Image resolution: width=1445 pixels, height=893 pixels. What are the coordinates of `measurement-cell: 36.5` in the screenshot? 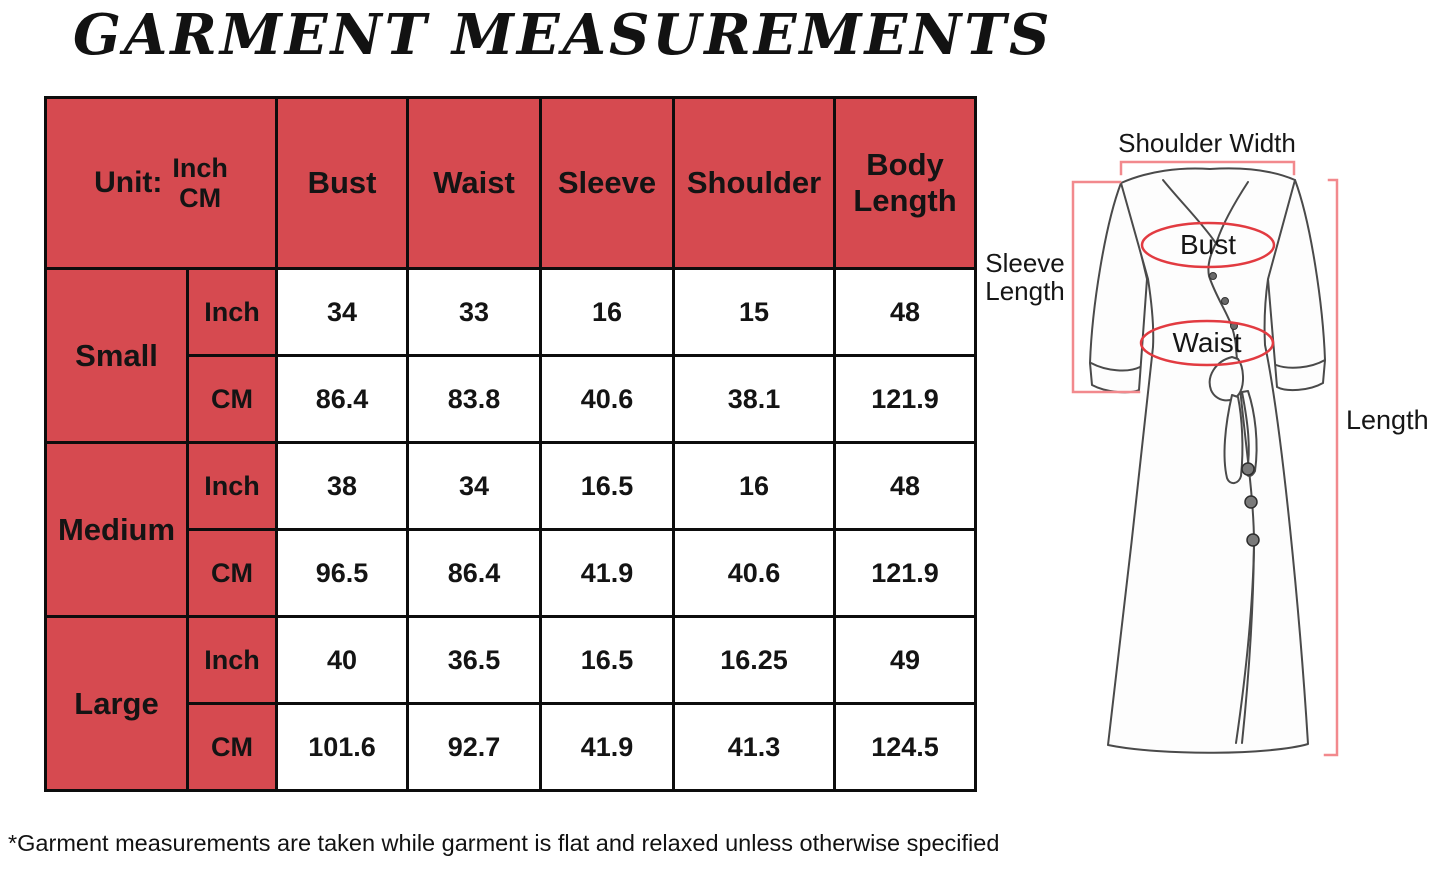 It's located at (474, 660).